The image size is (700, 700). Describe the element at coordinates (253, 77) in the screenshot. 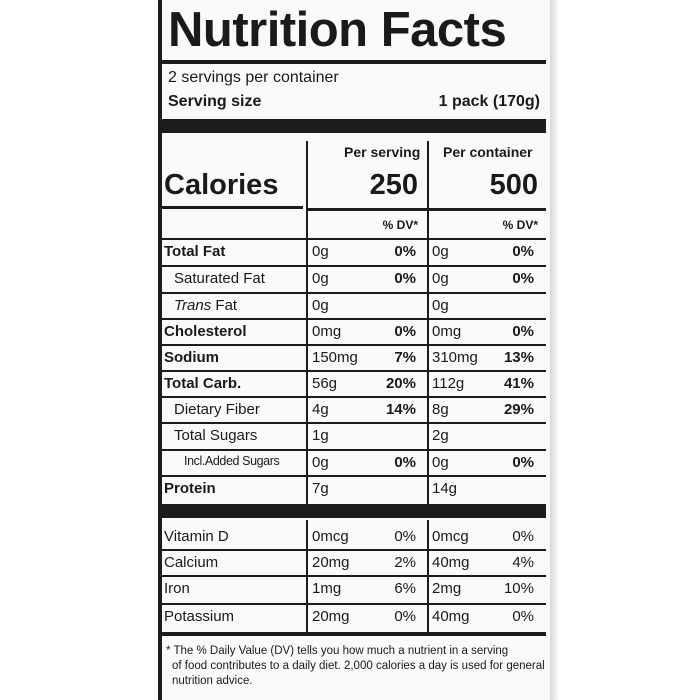

I see `servings-per-container: 2 servings per container` at that location.